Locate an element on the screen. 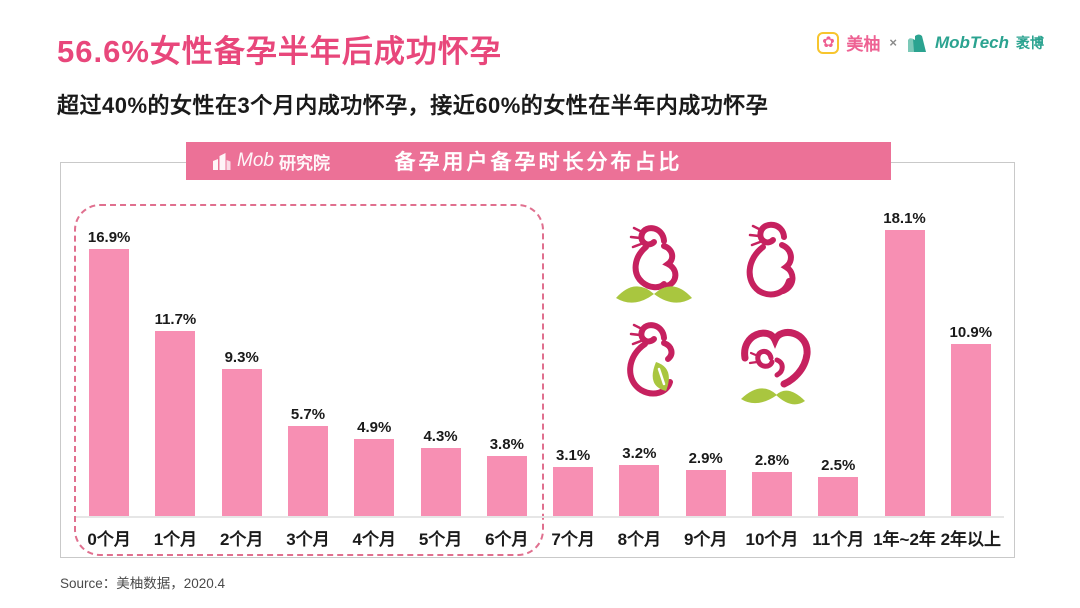  page-subtitle: 超过40%的女性在3个月内成功怀孕，接近60%的女性在半年内成功怀孕 is located at coordinates (413, 105).